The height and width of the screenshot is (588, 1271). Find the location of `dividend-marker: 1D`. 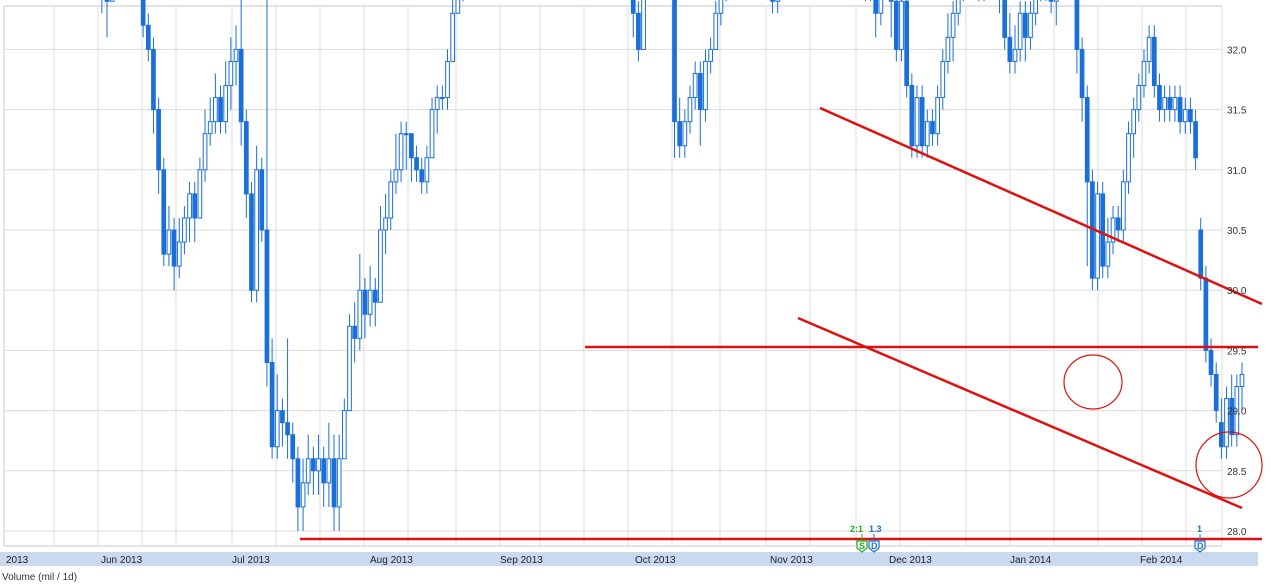

dividend-marker: 1D is located at coordinates (1200, 538).